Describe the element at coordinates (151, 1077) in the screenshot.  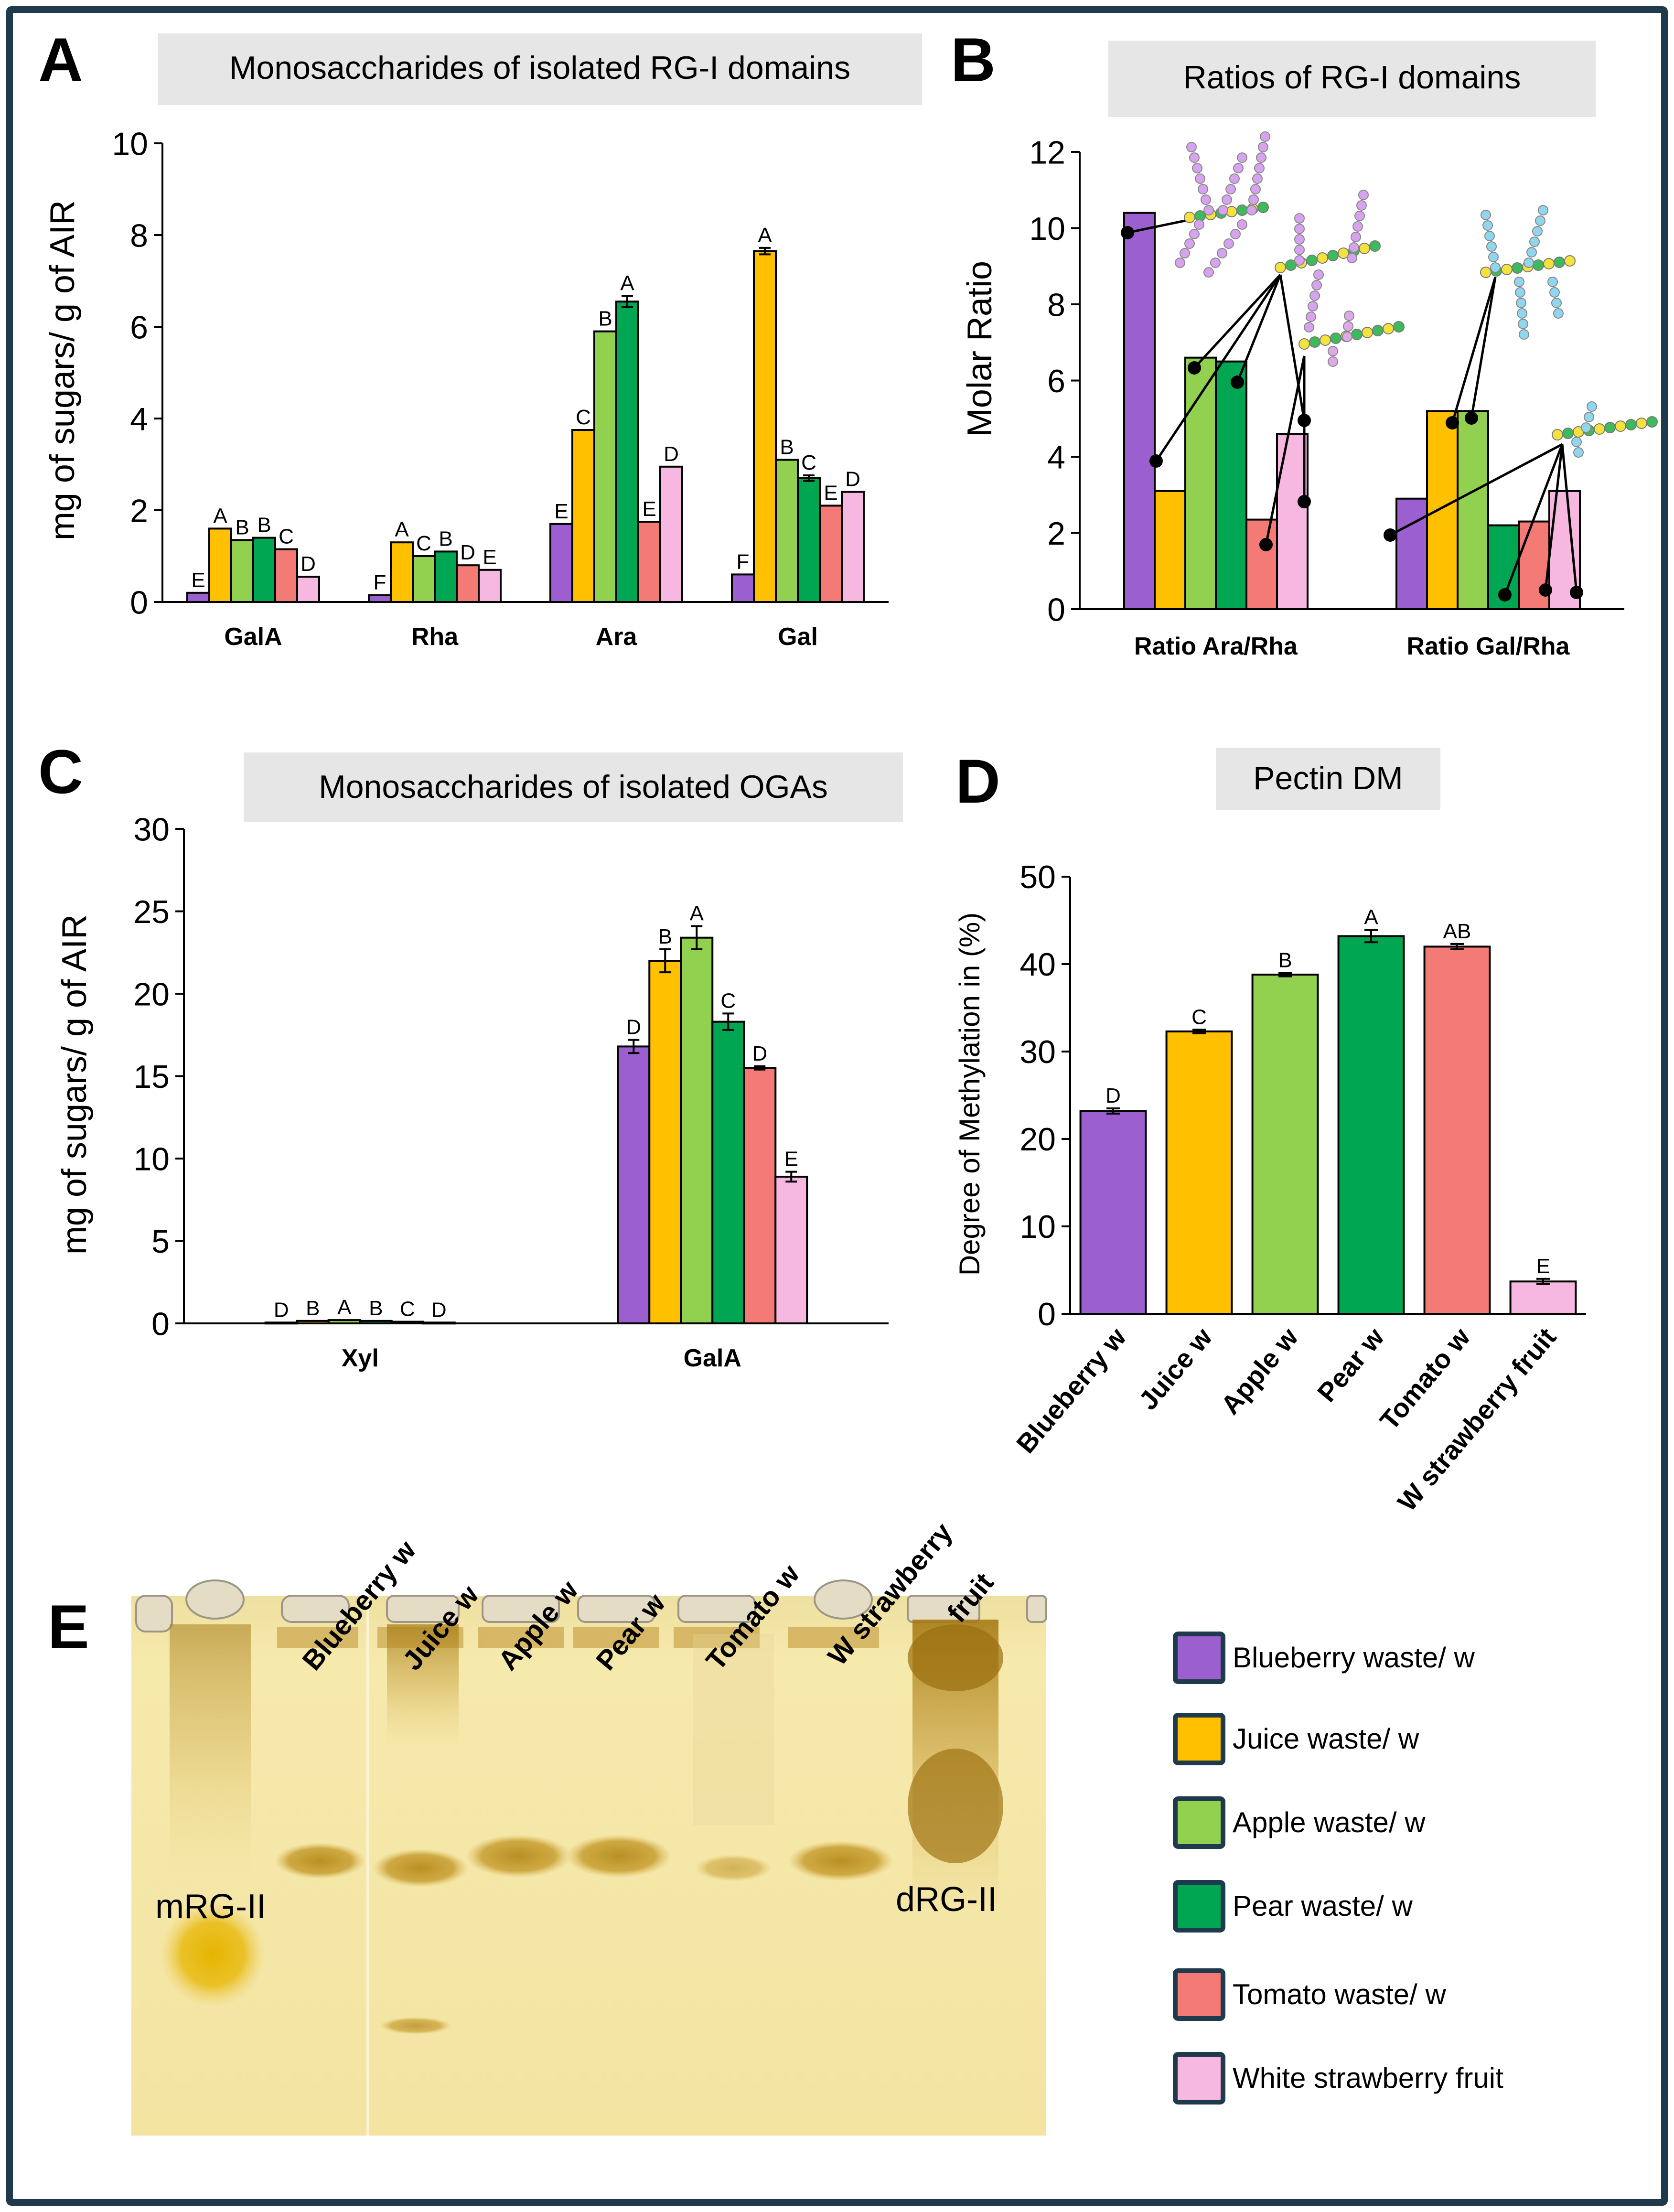
I see `y-tick-label: 15` at that location.